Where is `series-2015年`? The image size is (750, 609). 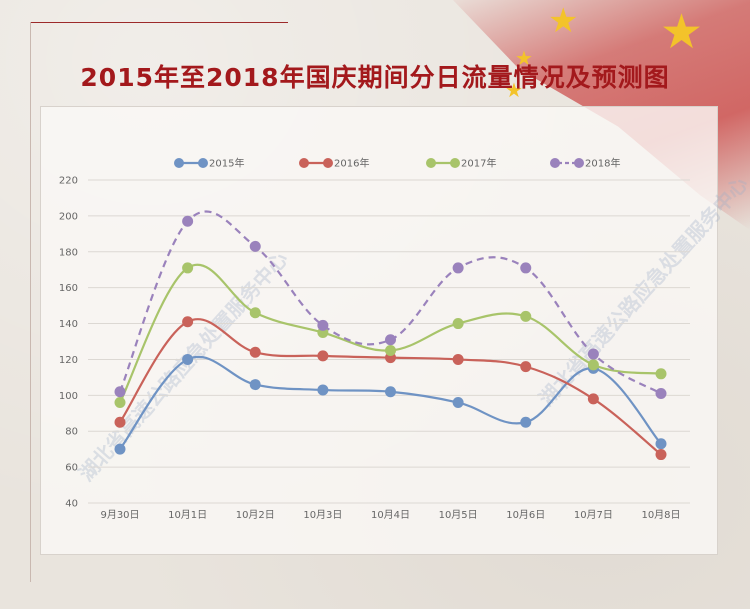
series-2015年 is located at coordinates (390, 404).